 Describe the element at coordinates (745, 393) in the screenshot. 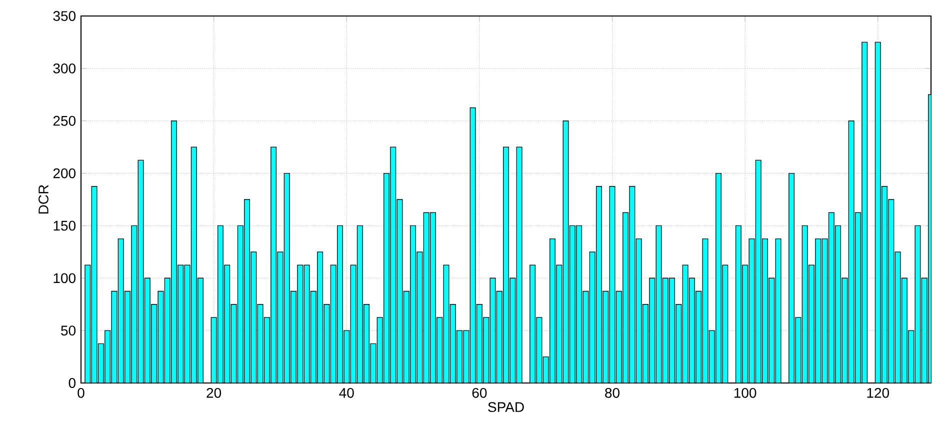

I see `x-tick-label: 100` at that location.